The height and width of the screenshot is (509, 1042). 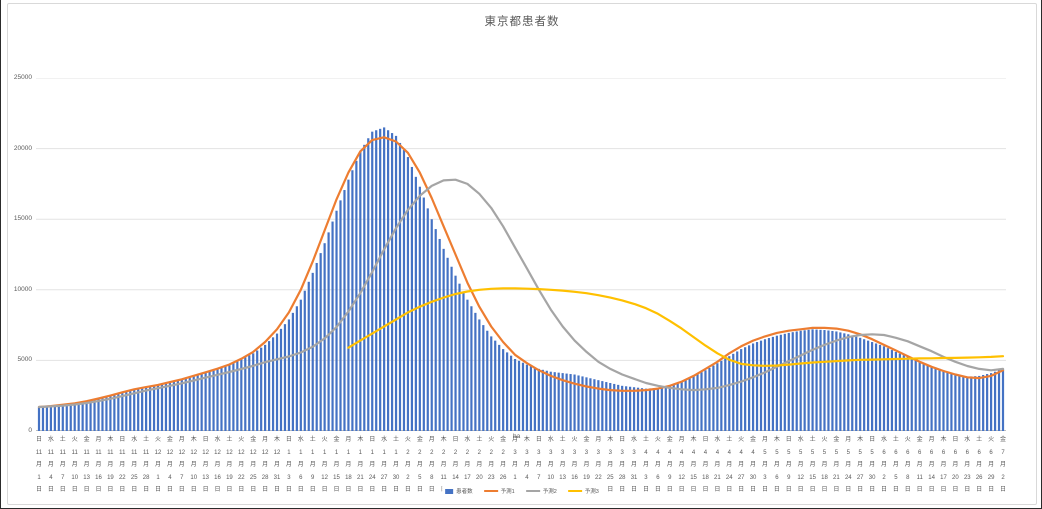 I want to click on legend-item-予測1: 予測1, so click(x=499, y=491).